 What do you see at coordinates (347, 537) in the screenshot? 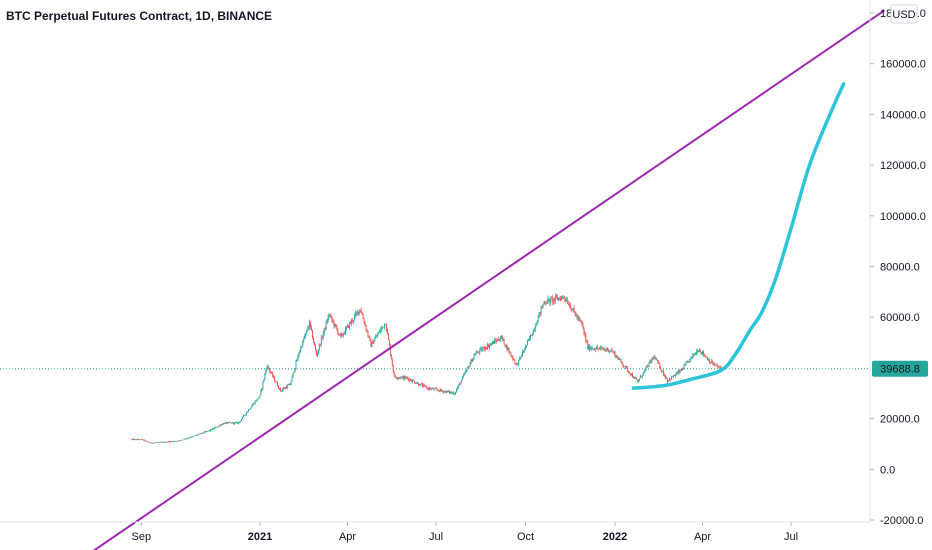
I see `time-axis-tick-label: Apr` at bounding box center [347, 537].